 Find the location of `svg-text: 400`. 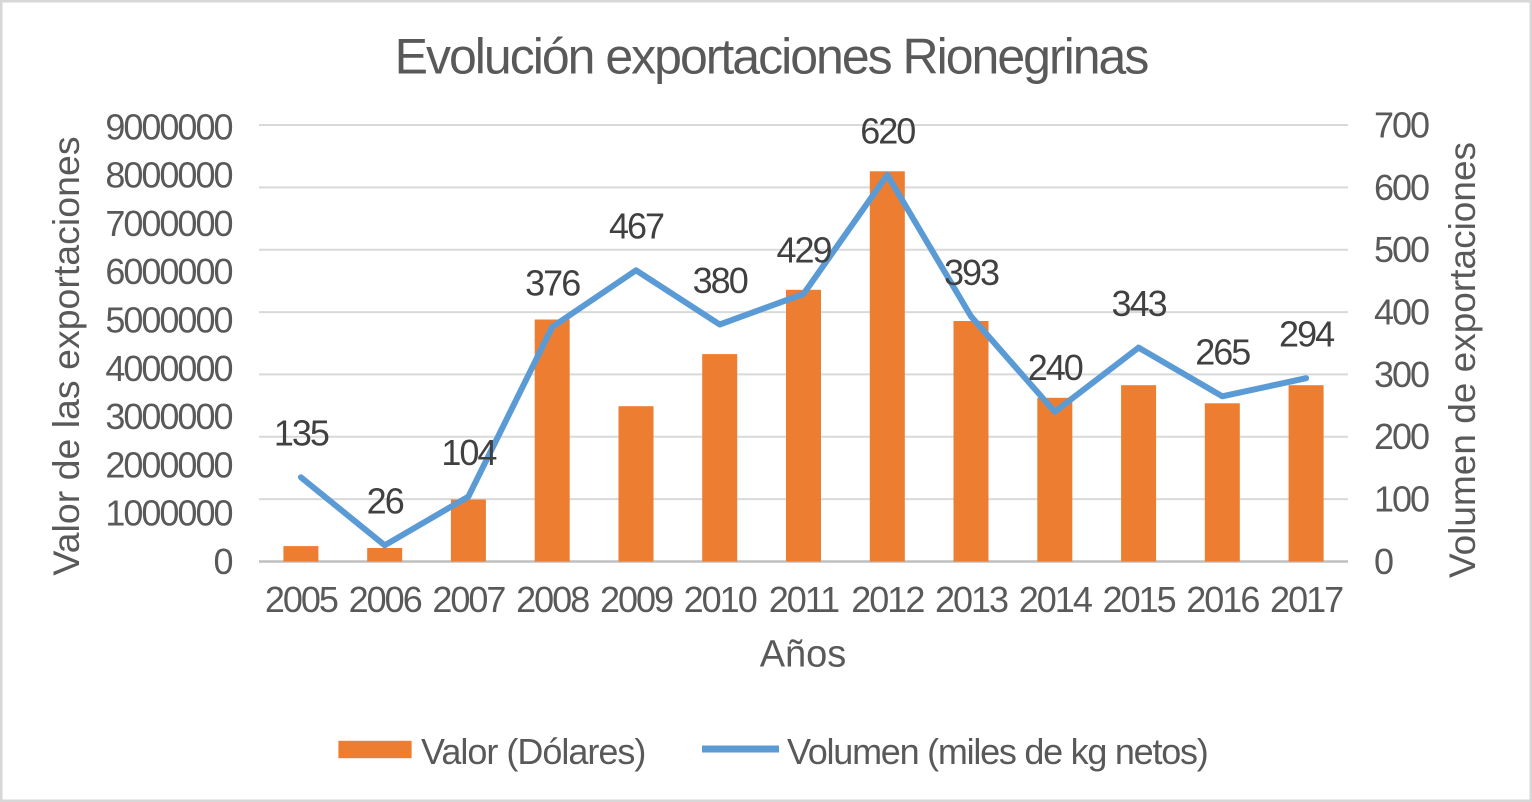

svg-text: 400 is located at coordinates (1401, 312).